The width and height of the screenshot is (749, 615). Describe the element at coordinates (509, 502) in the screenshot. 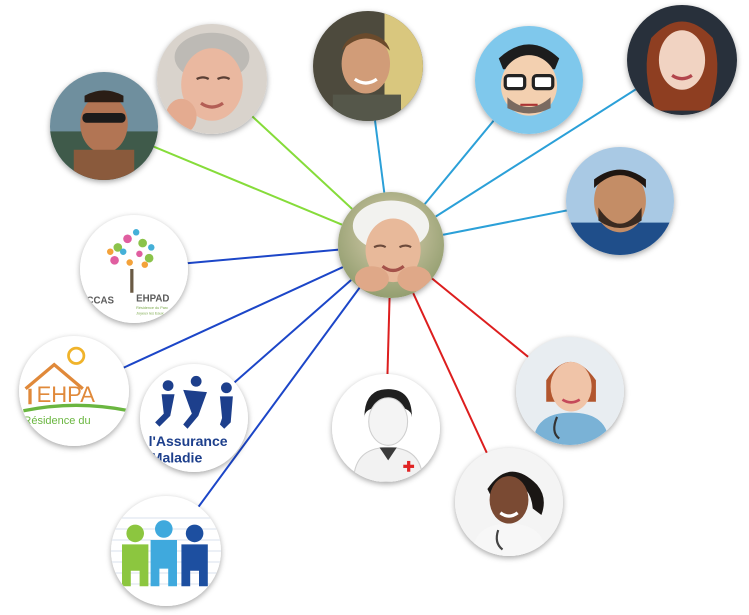

I see `caregiver-photo` at that location.